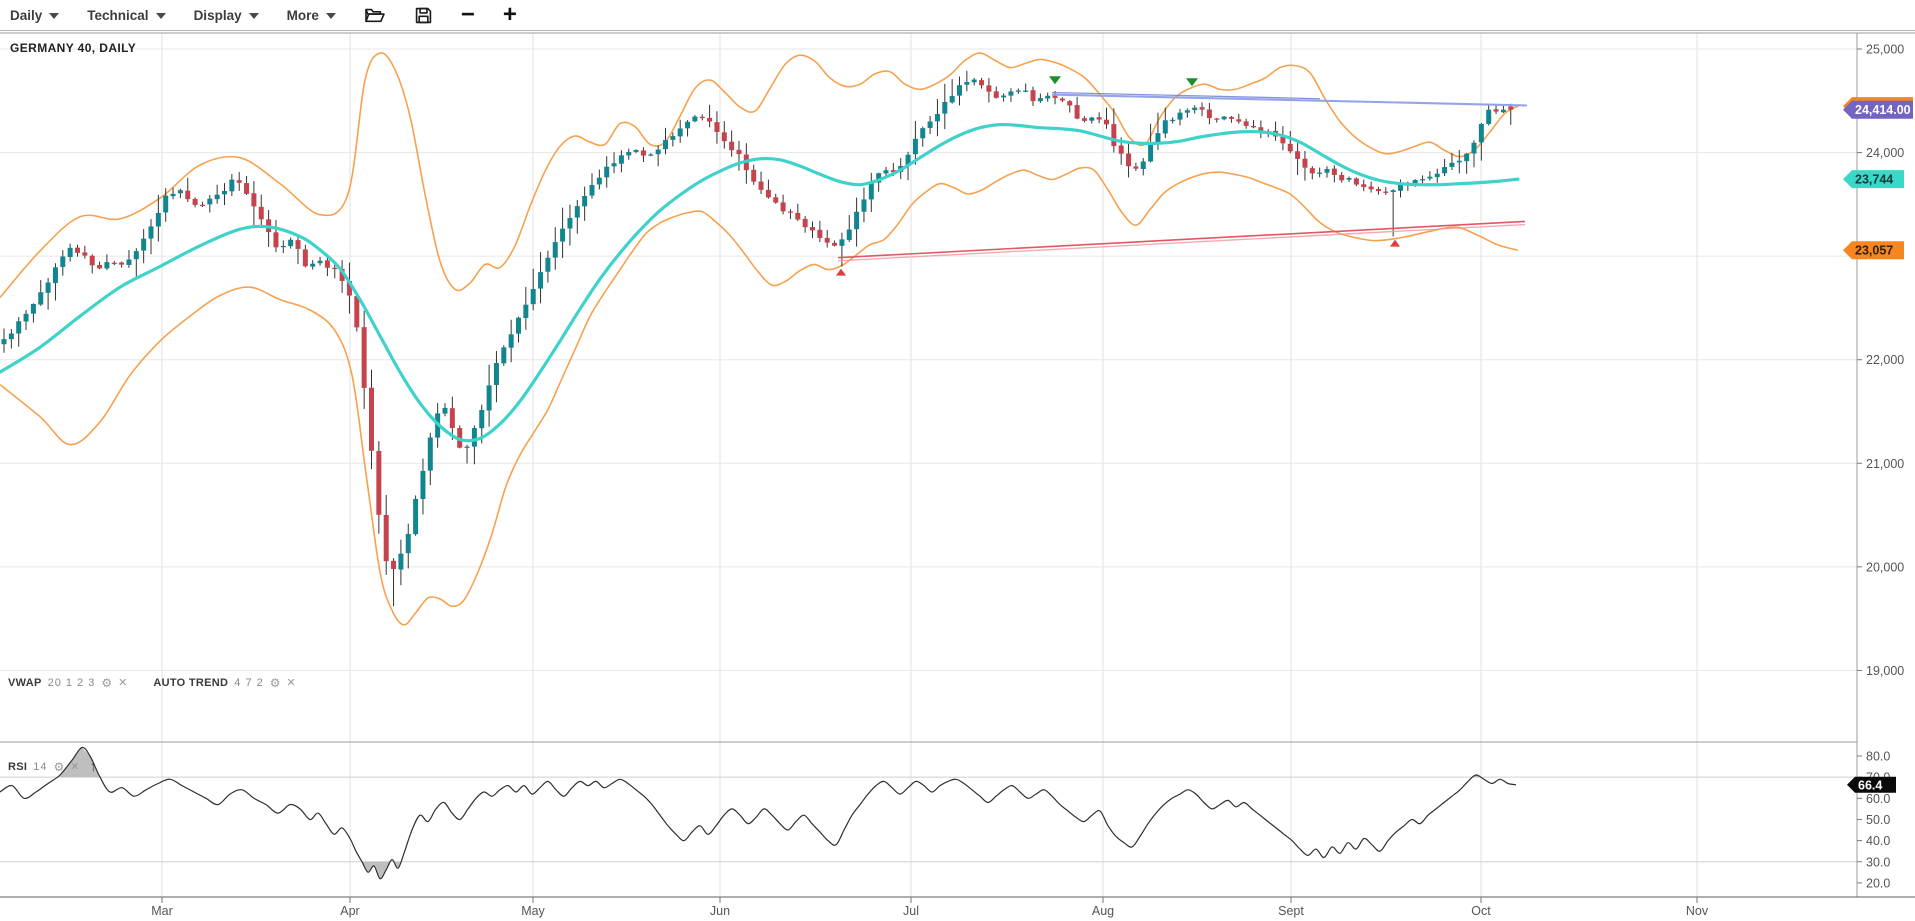 The height and width of the screenshot is (921, 1915). What do you see at coordinates (1878, 820) in the screenshot?
I see `rsi-tick-label: 50.0` at bounding box center [1878, 820].